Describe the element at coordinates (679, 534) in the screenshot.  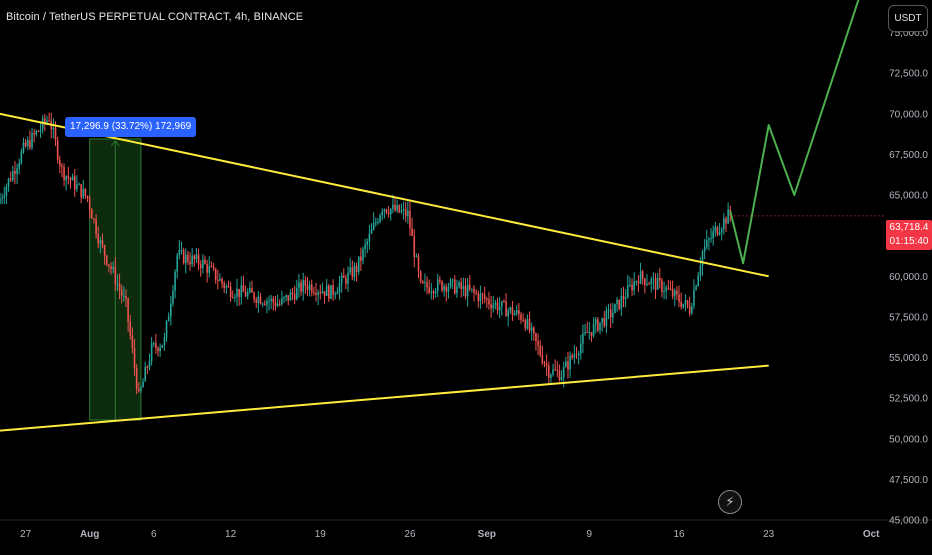
I see `x-tick-label: 16` at that location.